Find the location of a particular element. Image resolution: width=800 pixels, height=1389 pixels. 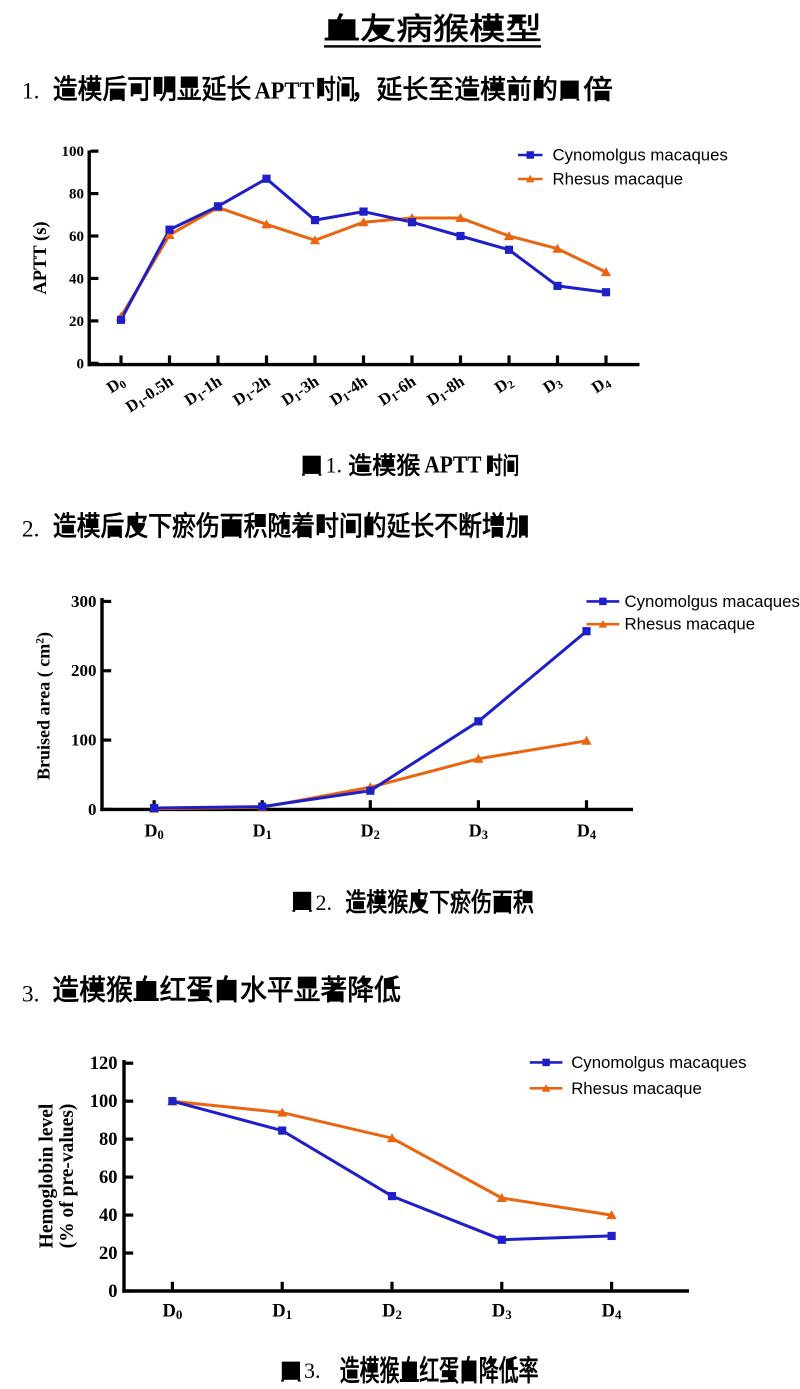

svg-text: 300 is located at coordinates (84, 601).